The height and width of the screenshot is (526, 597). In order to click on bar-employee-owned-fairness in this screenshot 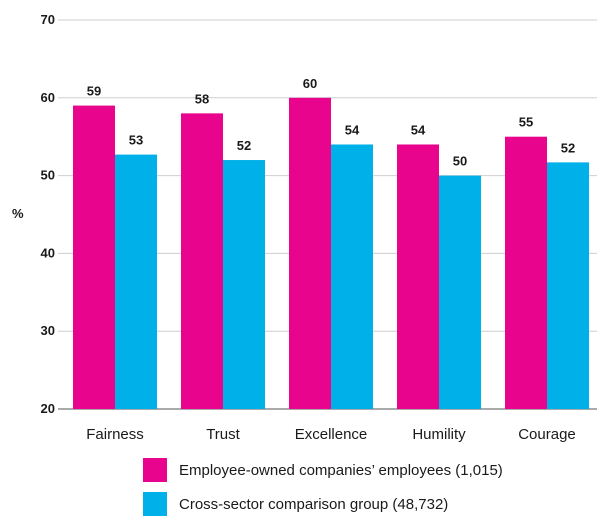, I will do `click(94, 257)`.